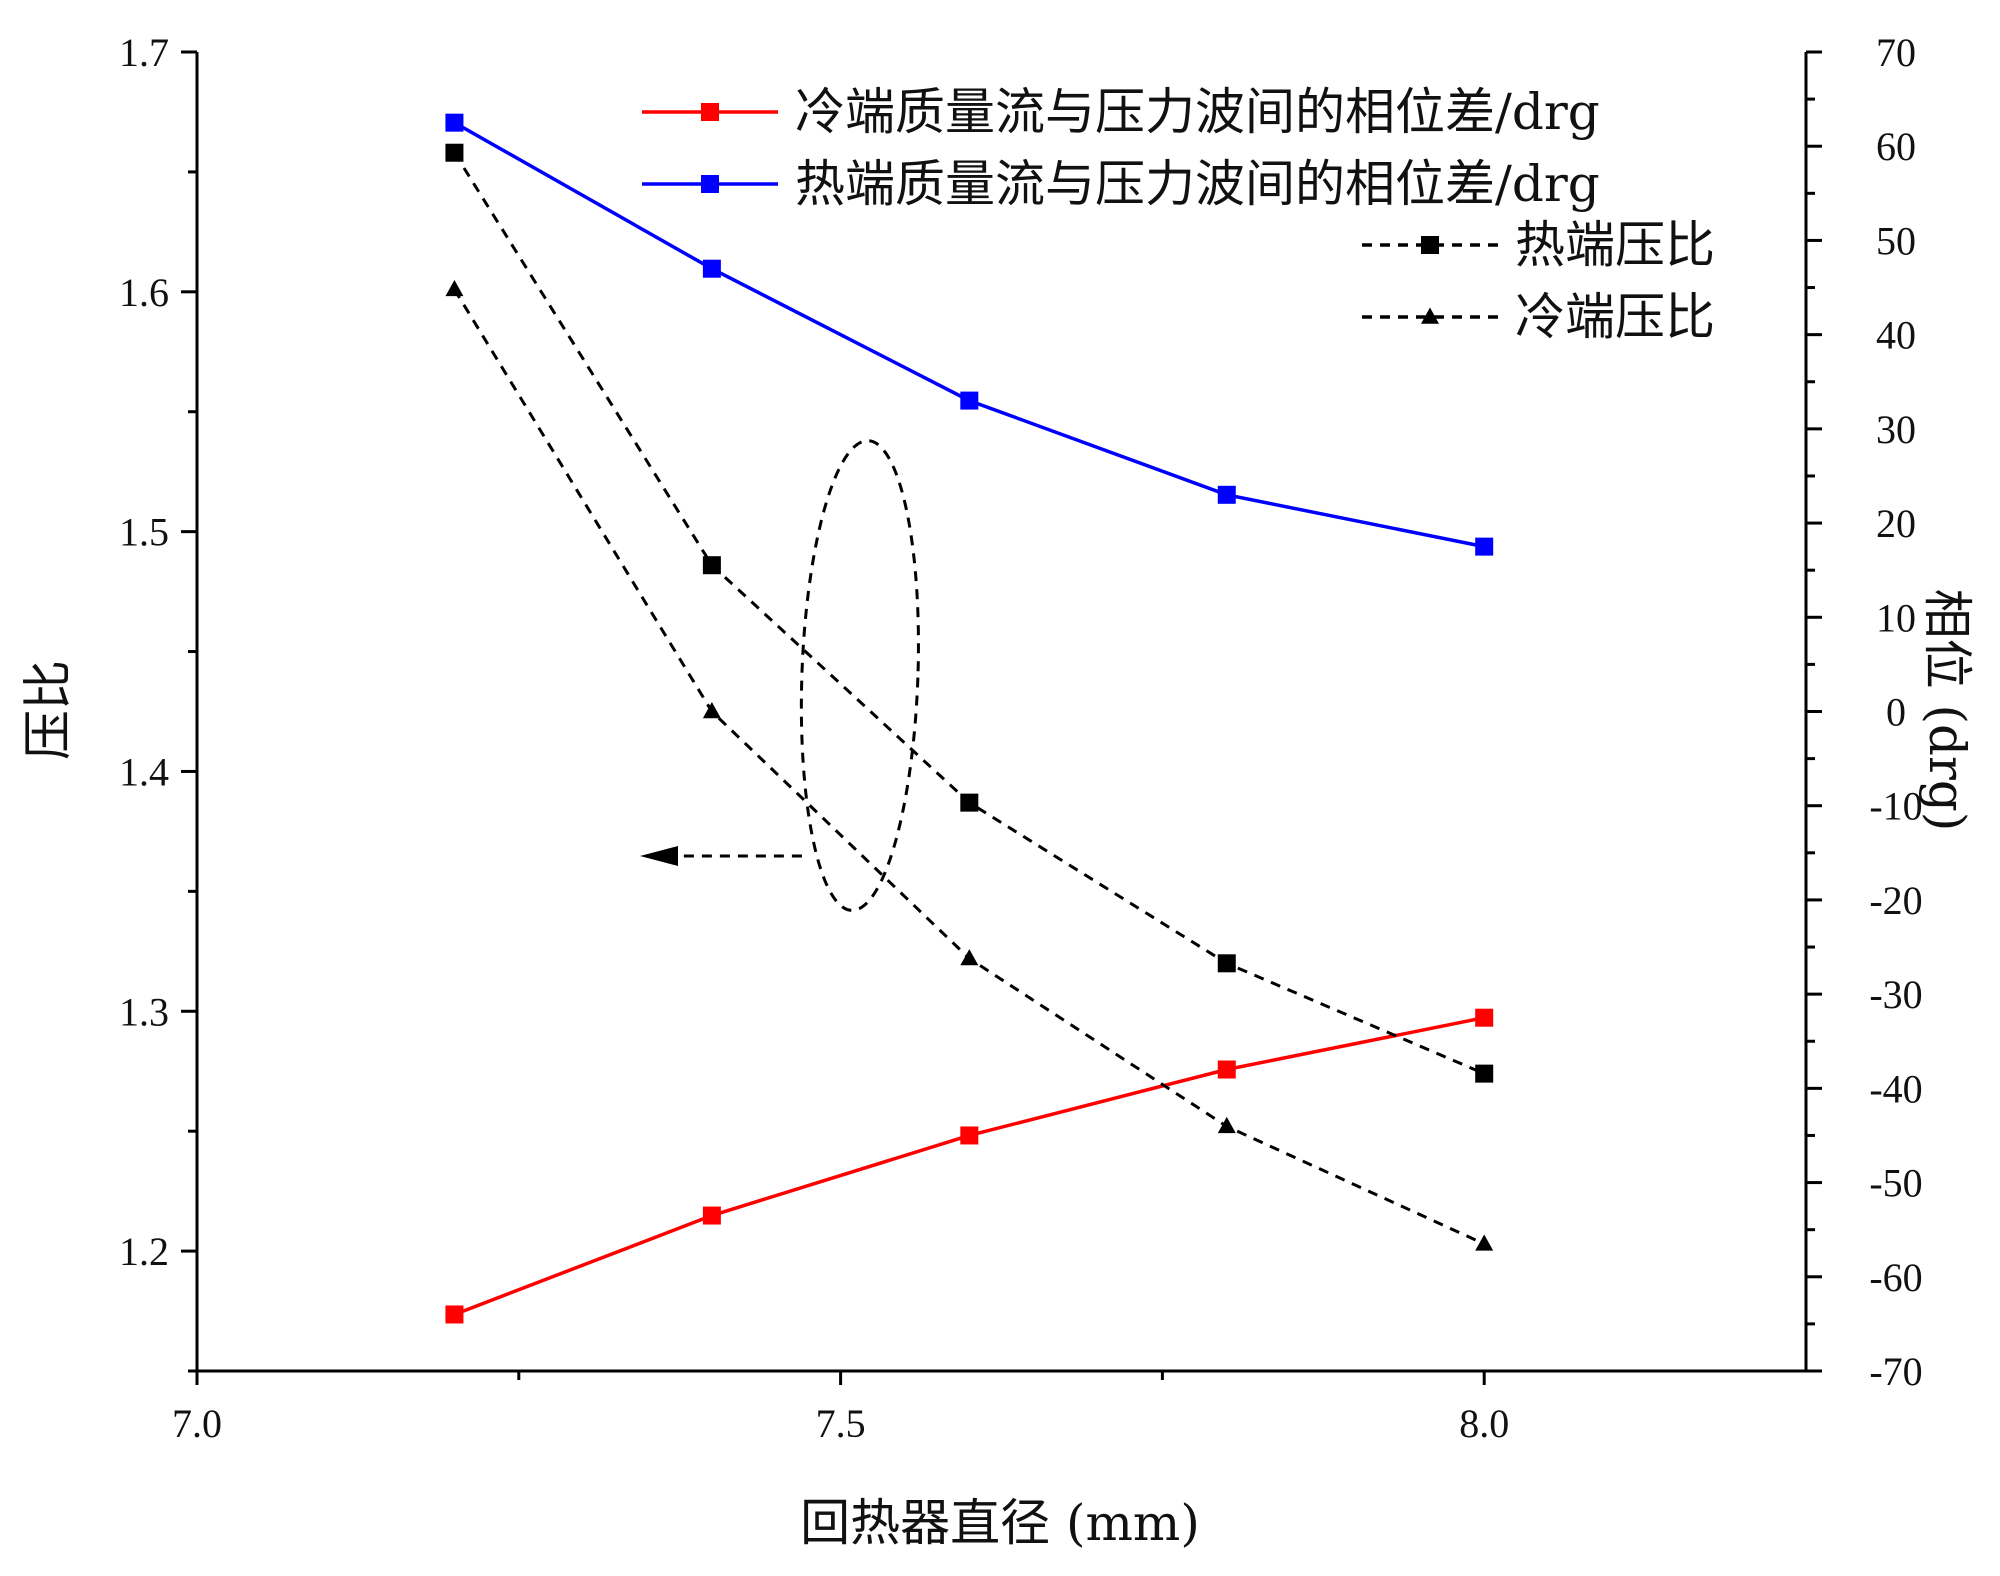  I want to click on y-right-tick-label: -60, so click(1895, 1277).